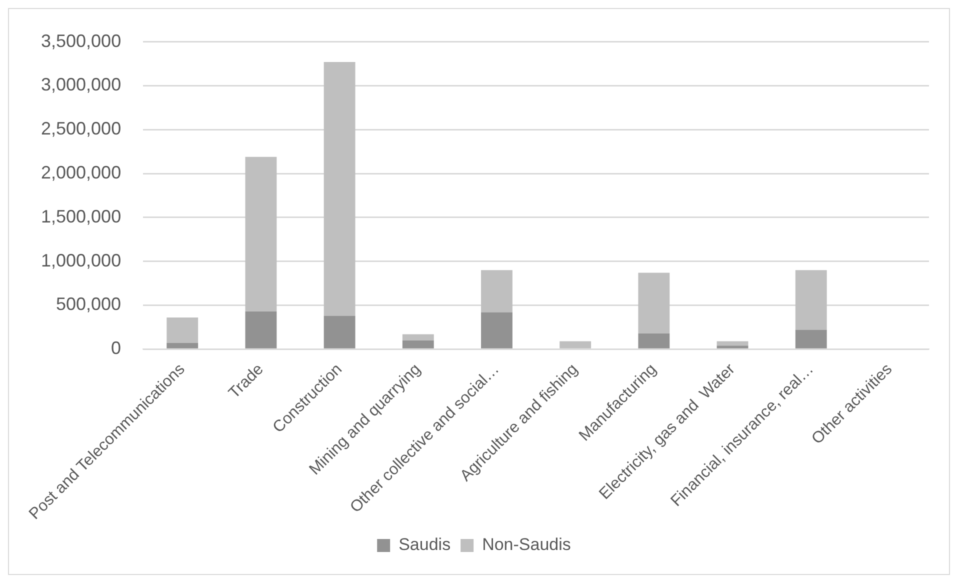 This screenshot has width=961, height=581. I want to click on y-tick-label: 1,500,000, so click(81, 216).